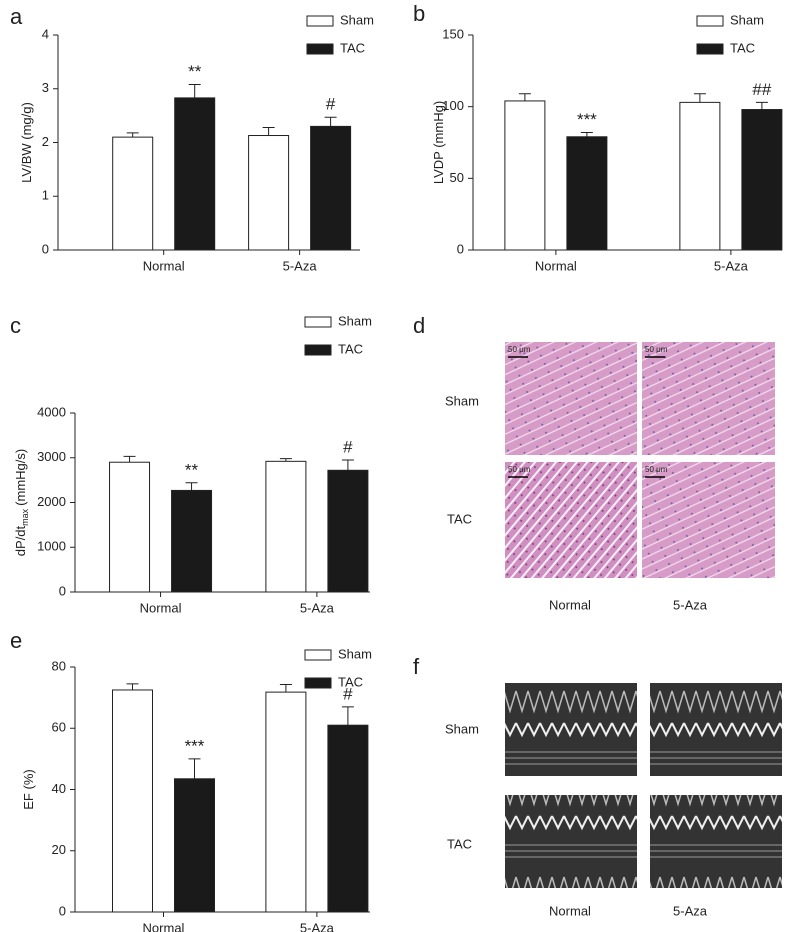  I want to click on y-tick-label: 1, so click(45, 195).